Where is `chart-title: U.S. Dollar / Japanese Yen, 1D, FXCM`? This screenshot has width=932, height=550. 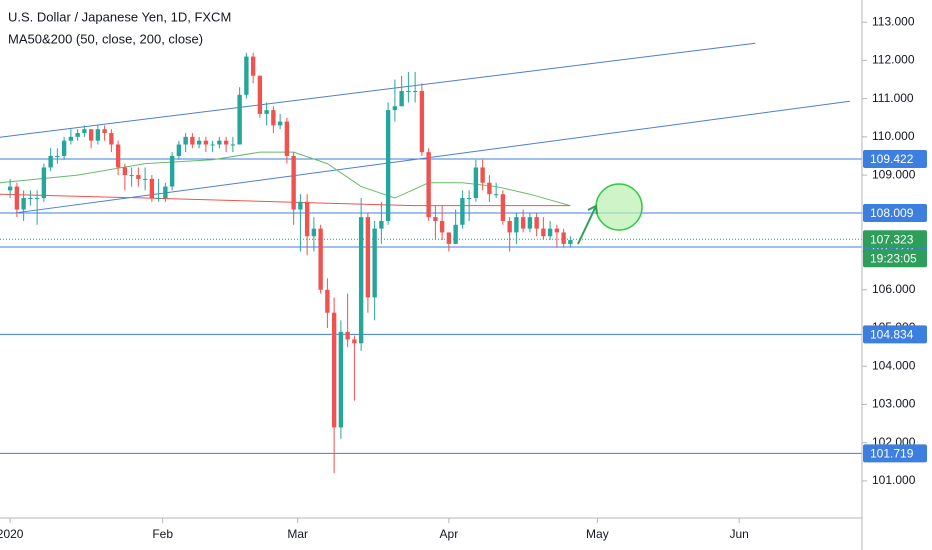
chart-title: U.S. Dollar / Japanese Yen, 1D, FXCM is located at coordinates (119, 16).